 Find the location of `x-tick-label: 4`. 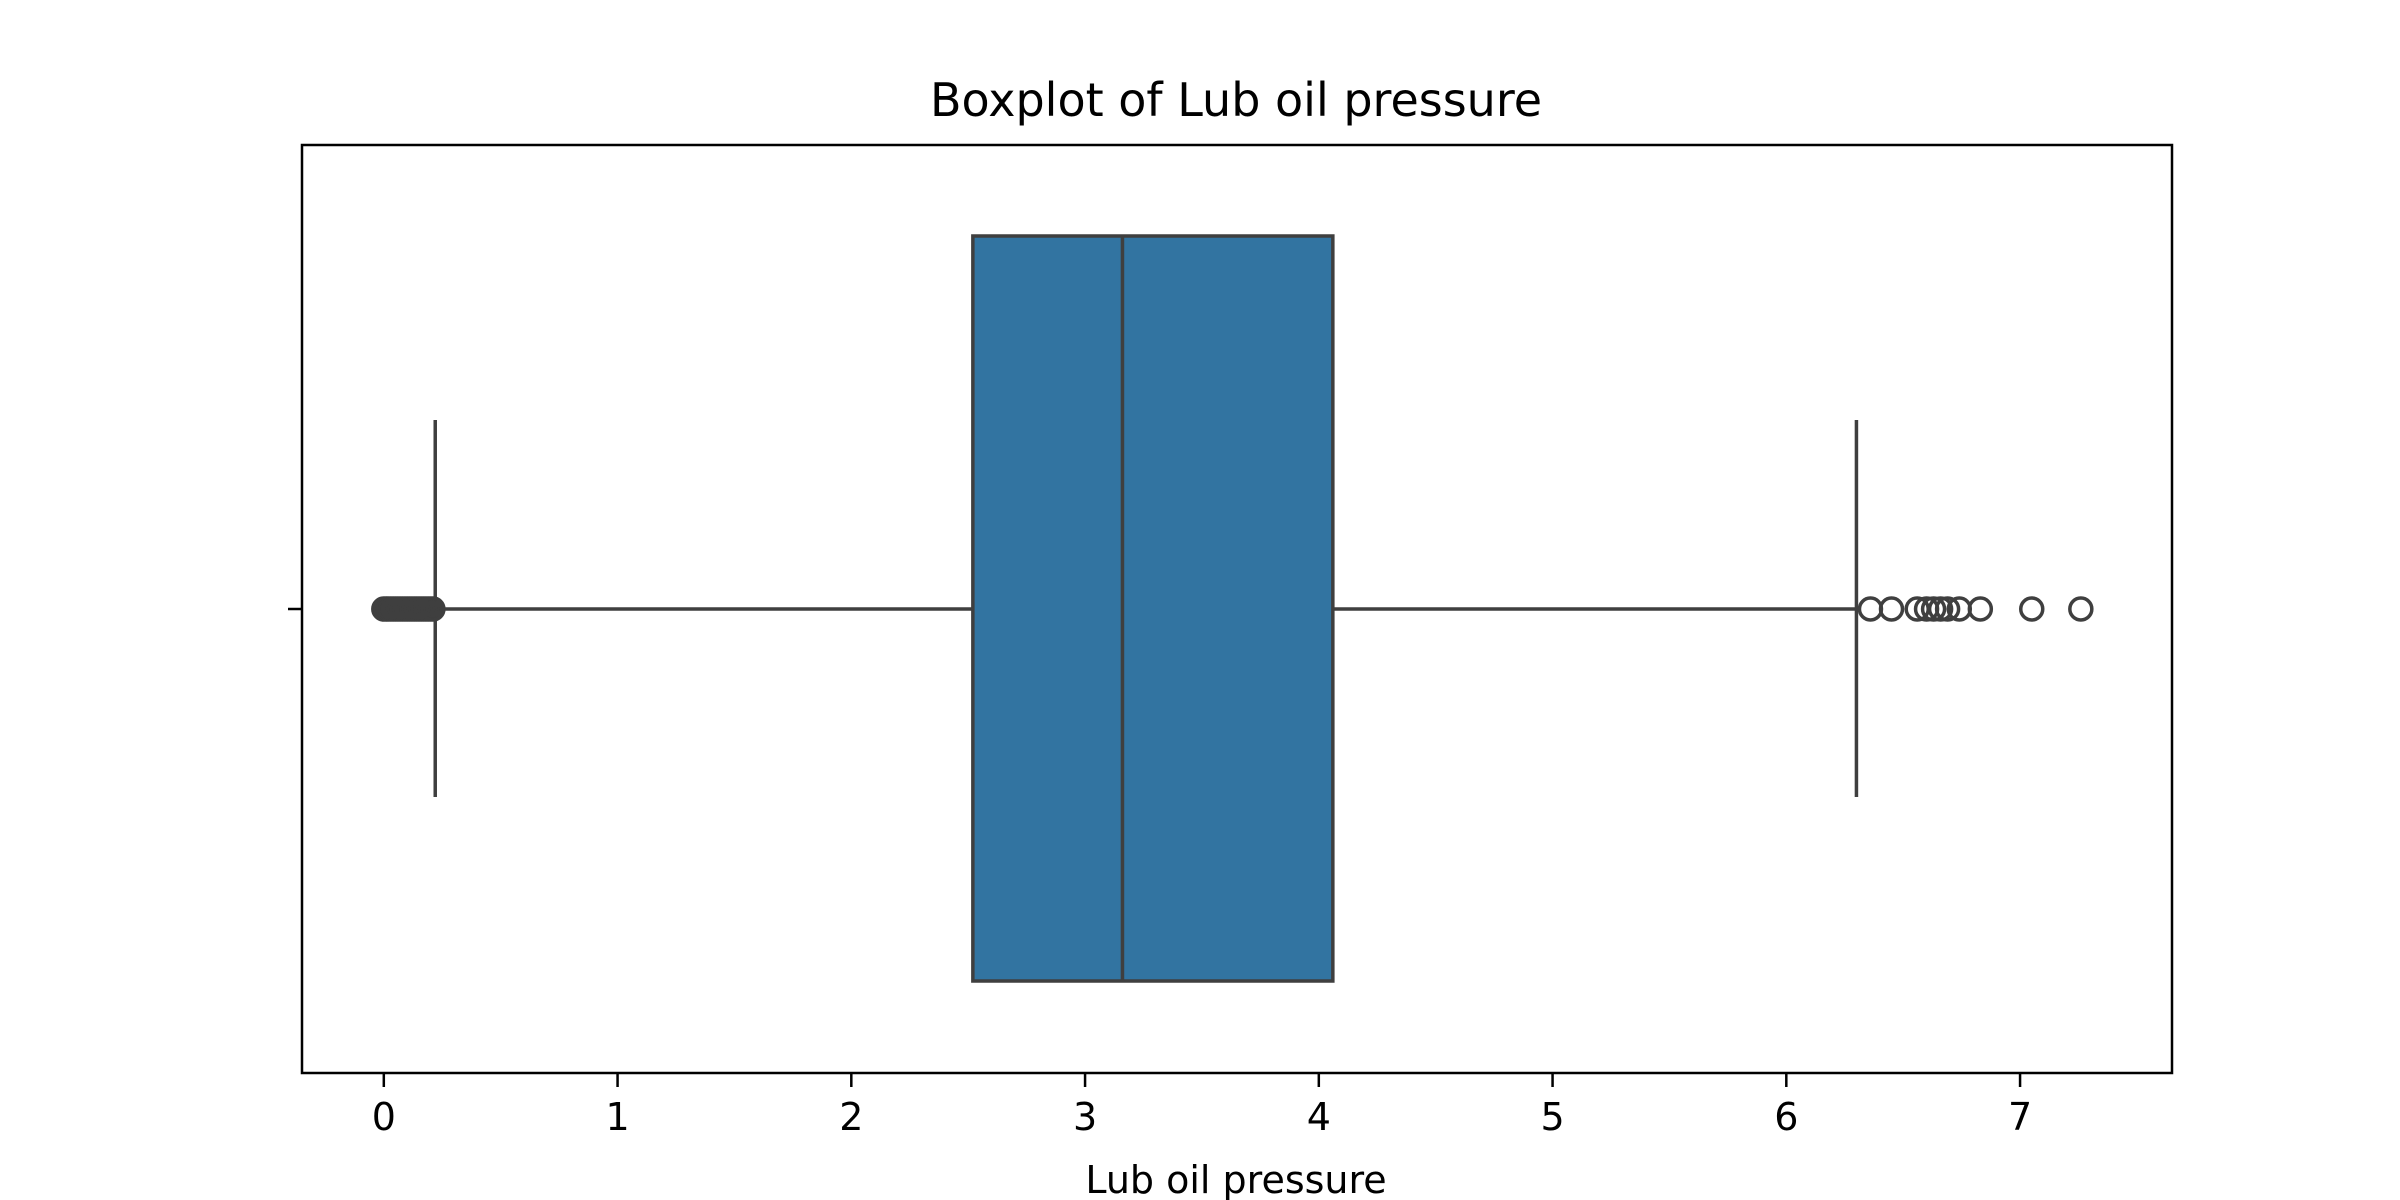

x-tick-label: 4 is located at coordinates (1319, 1117).